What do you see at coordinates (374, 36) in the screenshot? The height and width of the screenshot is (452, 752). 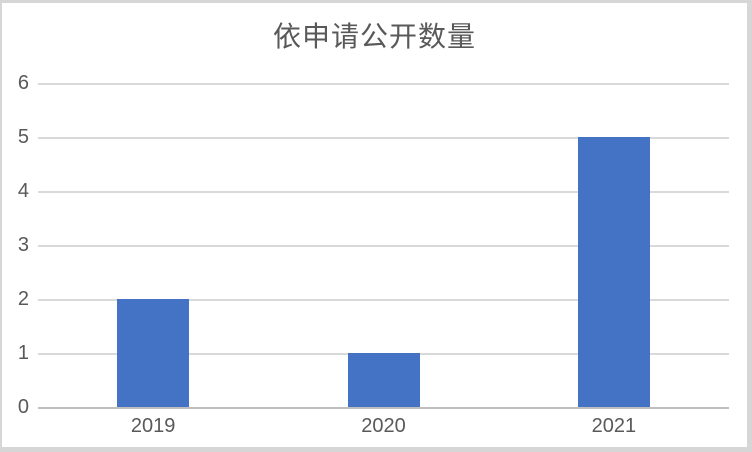 I see `chart-title: 依申请公开数量` at bounding box center [374, 36].